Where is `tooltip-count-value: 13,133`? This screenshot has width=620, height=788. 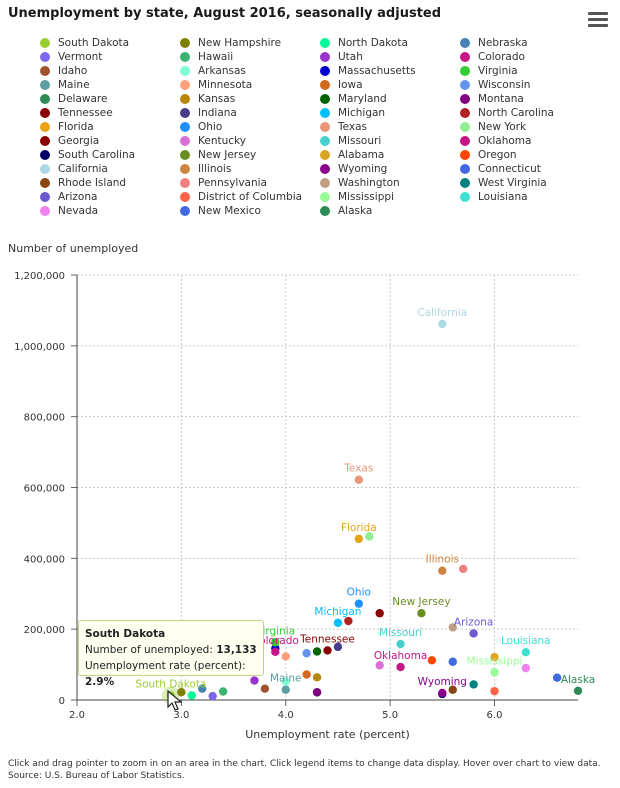 tooltip-count-value: 13,133 is located at coordinates (236, 650).